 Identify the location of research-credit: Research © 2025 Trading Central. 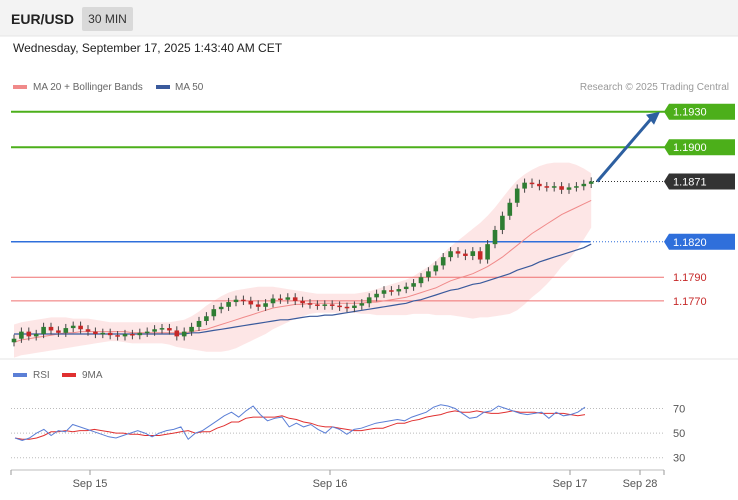
(654, 87).